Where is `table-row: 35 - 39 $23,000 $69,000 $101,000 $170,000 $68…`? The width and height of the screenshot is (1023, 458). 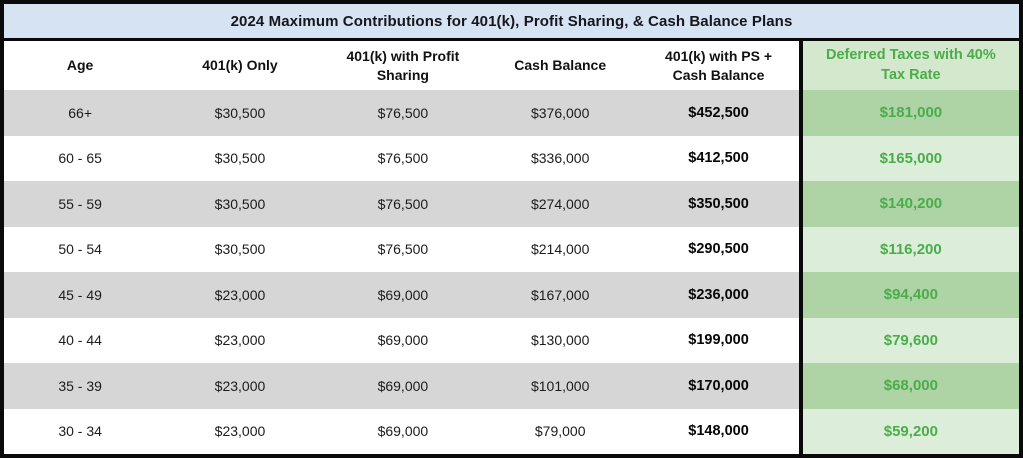 table-row: 35 - 39 $23,000 $69,000 $101,000 $170,000 $68… is located at coordinates (511, 386).